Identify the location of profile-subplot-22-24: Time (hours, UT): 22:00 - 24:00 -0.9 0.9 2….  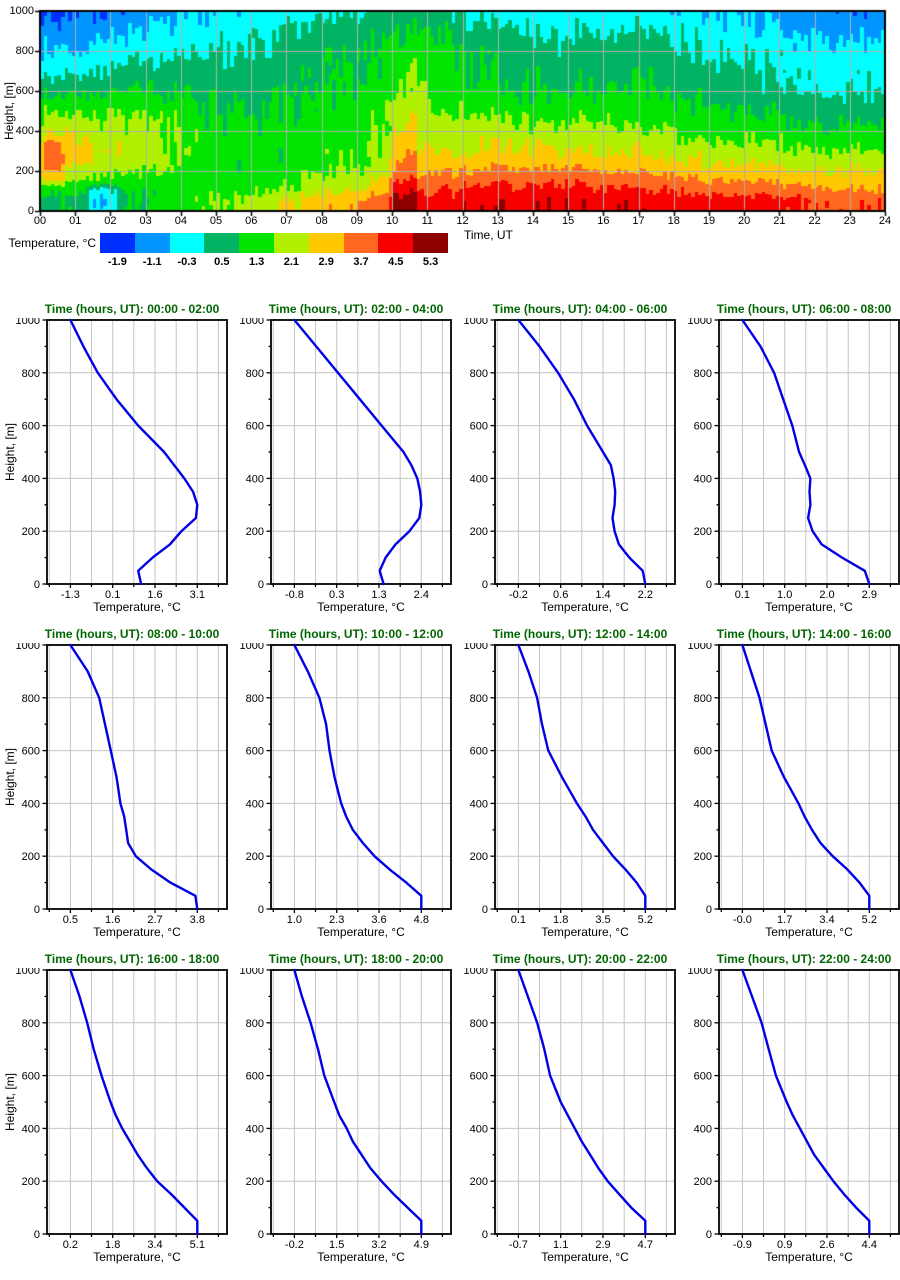
(789, 1110).